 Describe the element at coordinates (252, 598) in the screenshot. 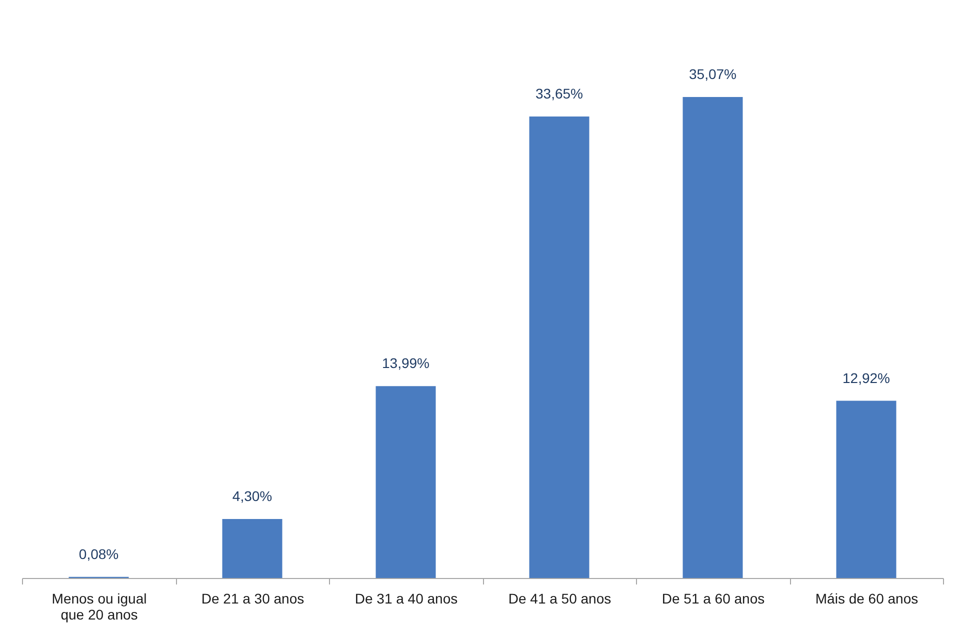

I see `x-tick-label: De 21 a 30 anos` at that location.